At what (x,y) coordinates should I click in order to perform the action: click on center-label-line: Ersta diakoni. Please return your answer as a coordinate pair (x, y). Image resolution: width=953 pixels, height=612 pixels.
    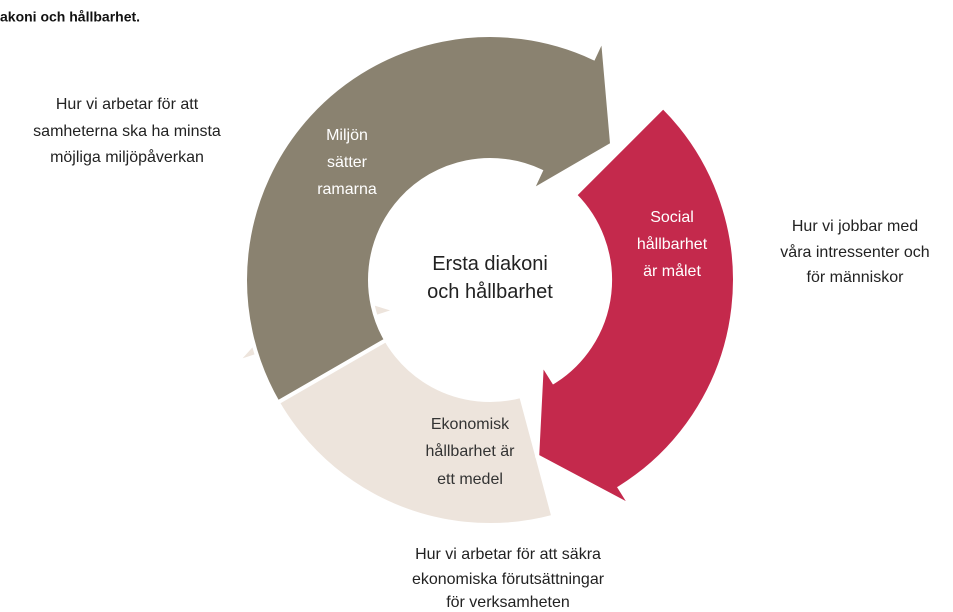
    Looking at the image, I should click on (490, 264).